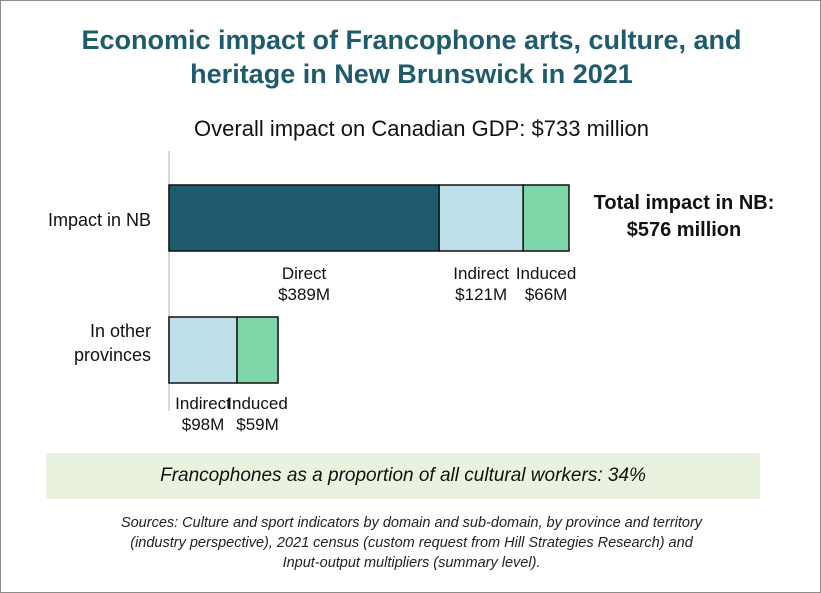  I want to click on bar-label-indirect-2: Indirect, so click(203, 403).